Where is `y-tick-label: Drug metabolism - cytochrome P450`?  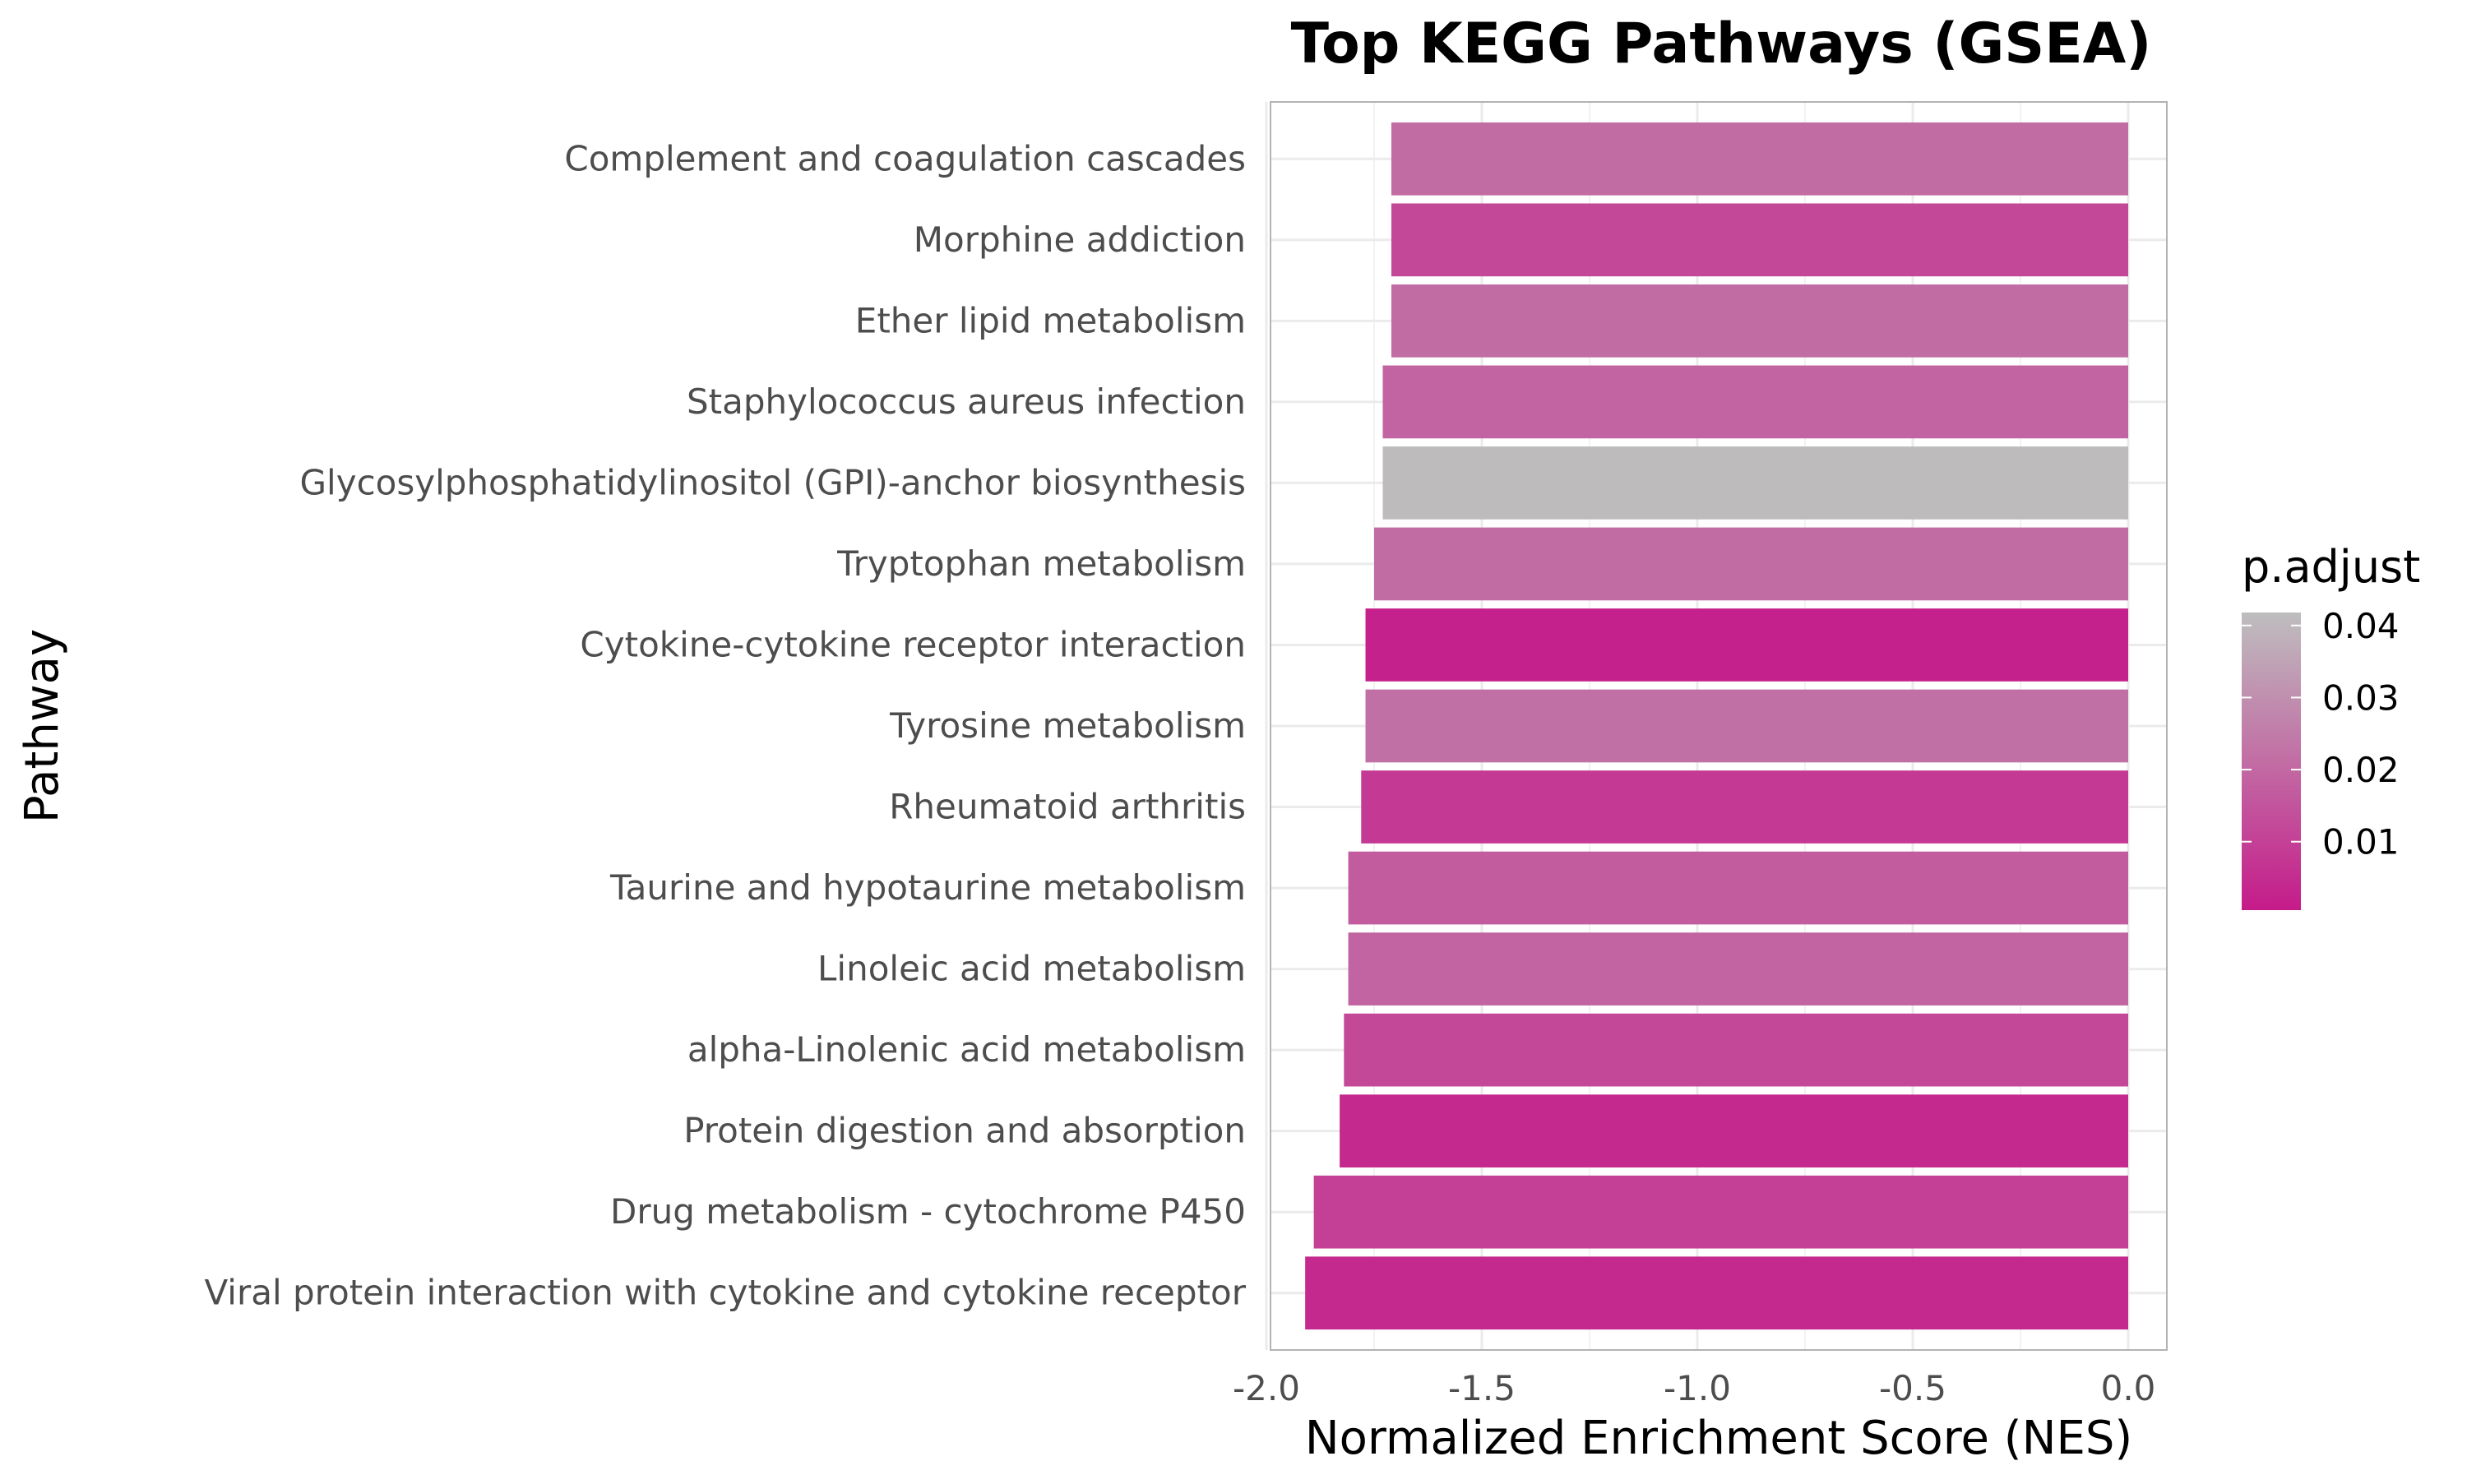 y-tick-label: Drug metabolism - cytochrome P450 is located at coordinates (928, 1212).